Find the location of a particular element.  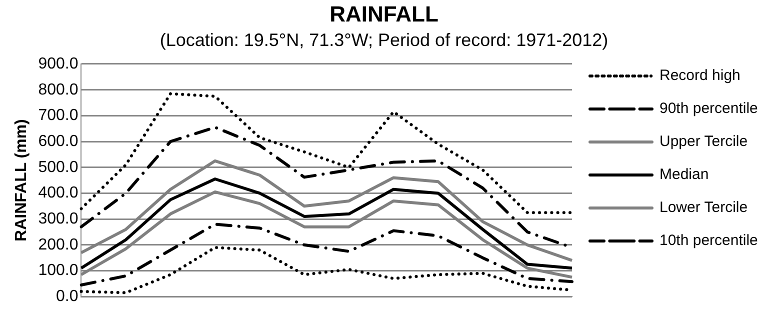

y-tick-label: 700.0 is located at coordinates (58, 115).